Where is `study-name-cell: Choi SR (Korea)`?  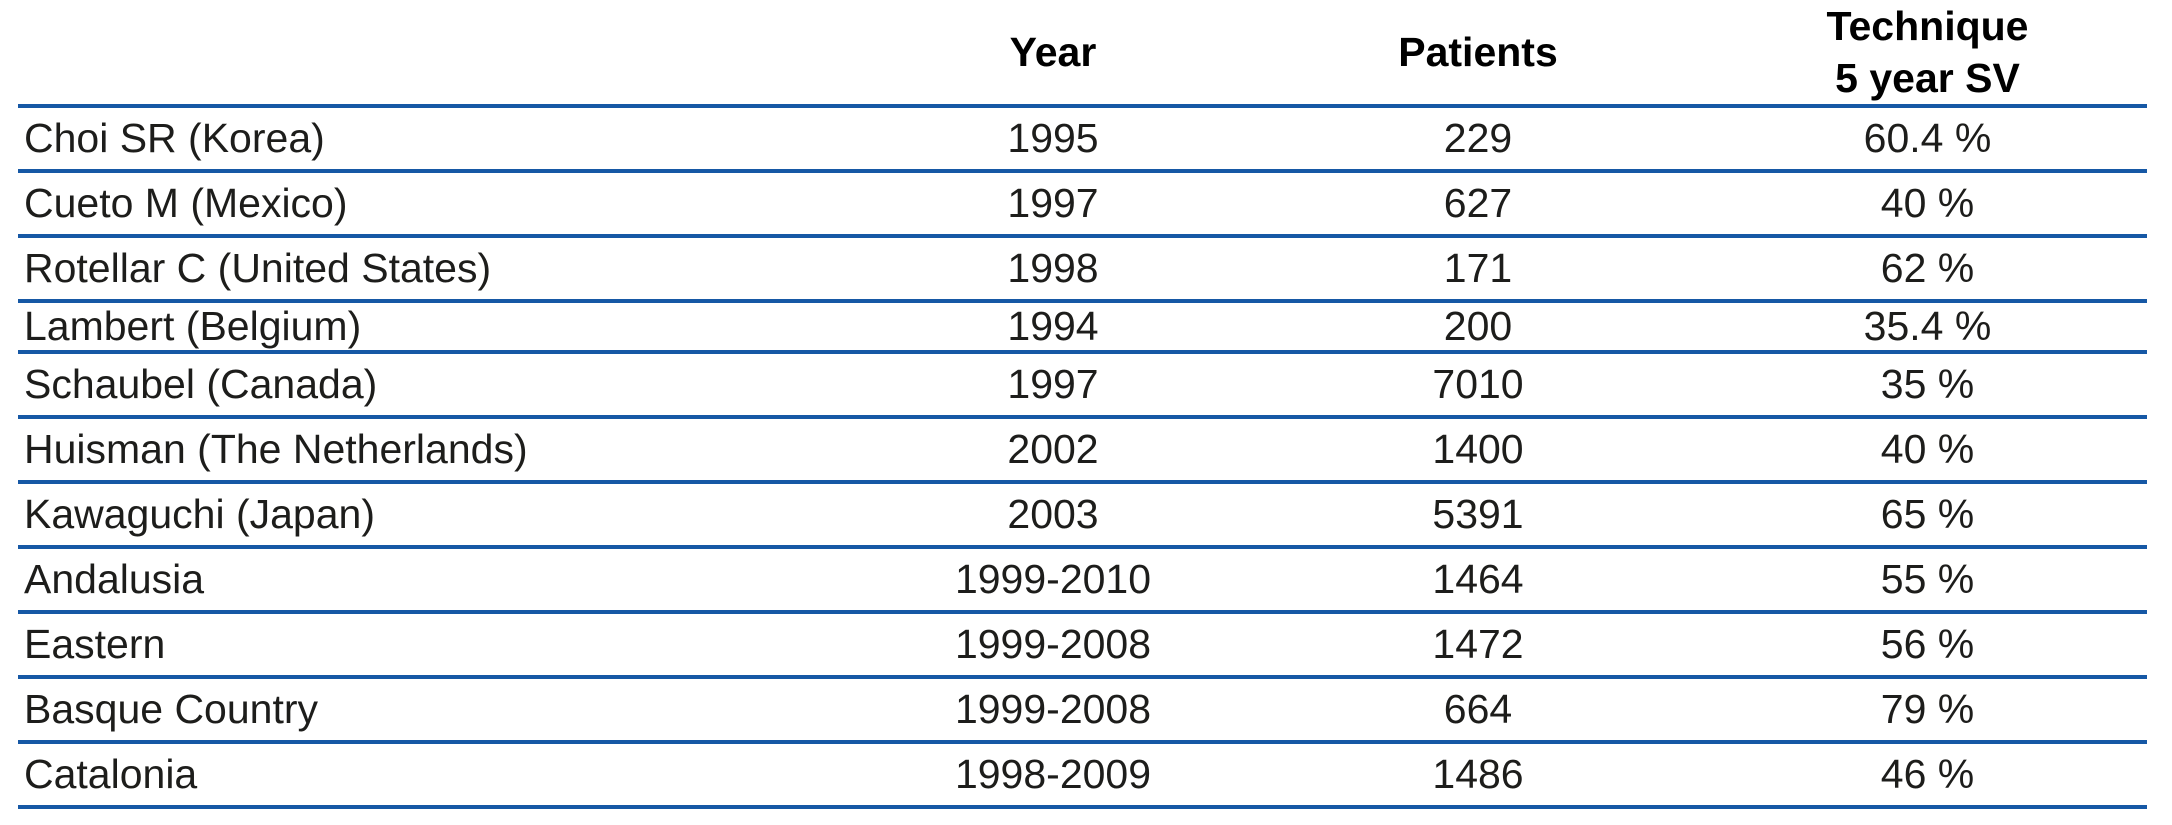
study-name-cell: Choi SR (Korea) is located at coordinates (438, 139).